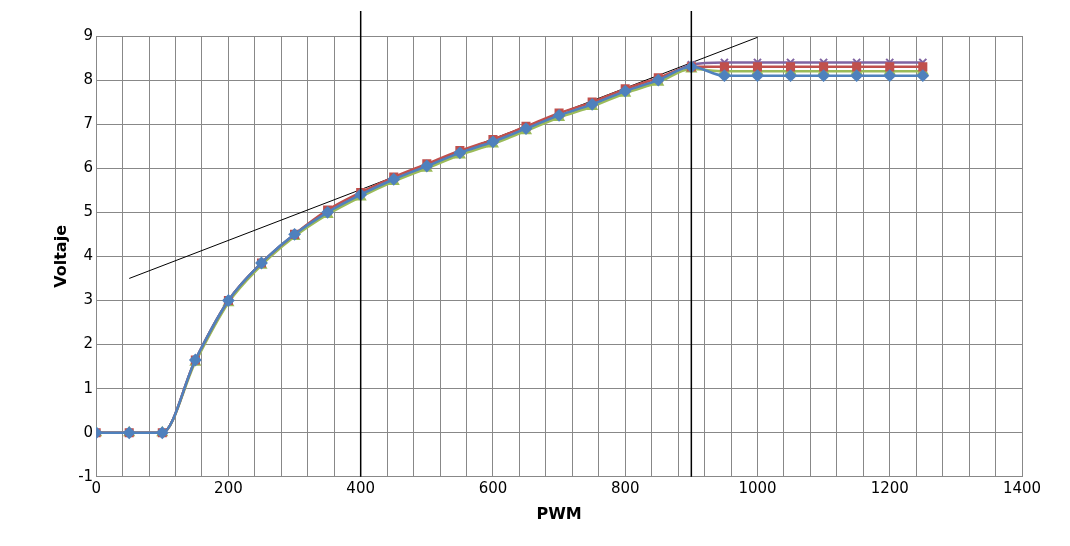 Image resolution: width=1070 pixels, height=546 pixels. What do you see at coordinates (88, 343) in the screenshot?
I see `y-tick-label: 2` at bounding box center [88, 343].